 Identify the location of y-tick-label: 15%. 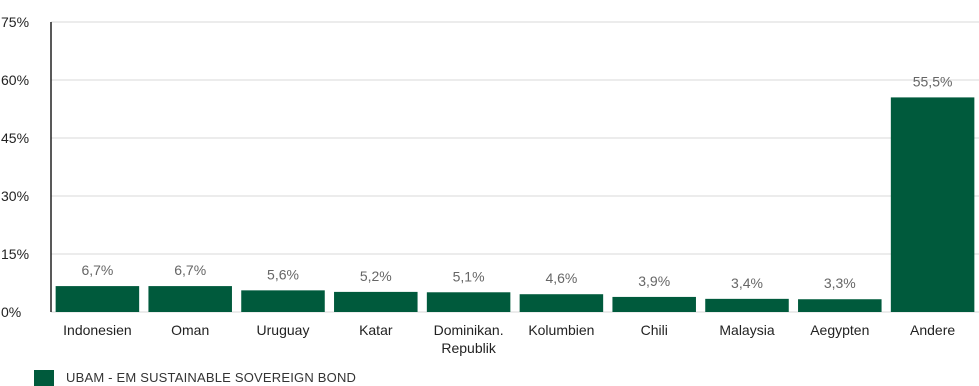
(15, 254).